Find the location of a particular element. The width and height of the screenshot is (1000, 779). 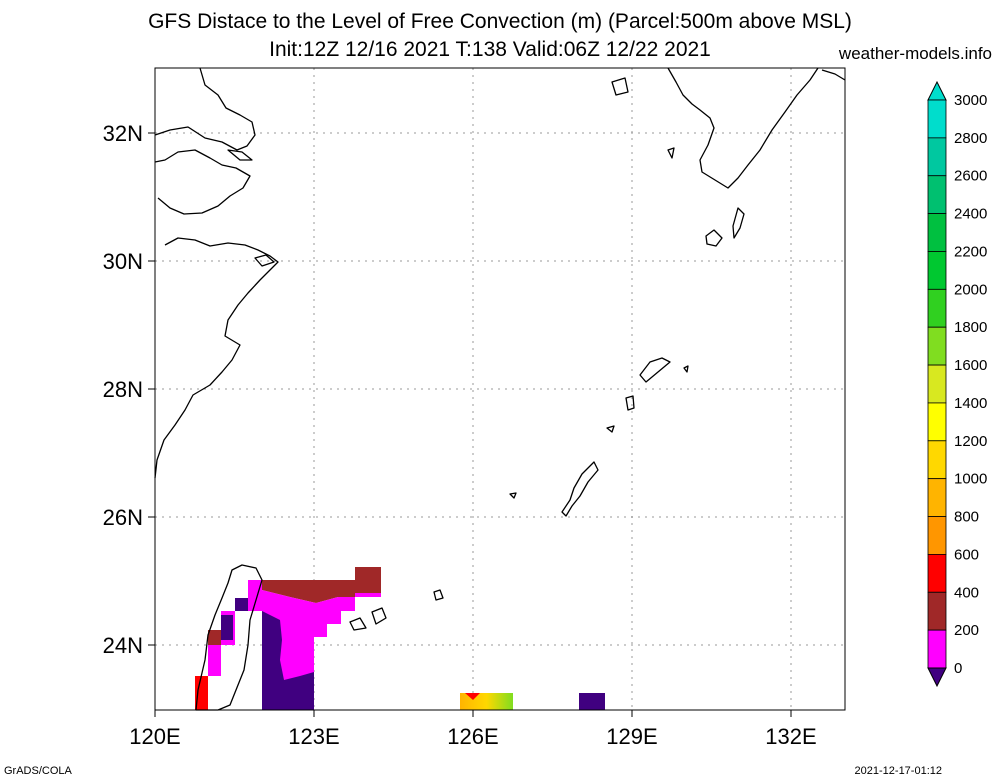

lfc-shade-magenta-west is located at coordinates (214, 660).